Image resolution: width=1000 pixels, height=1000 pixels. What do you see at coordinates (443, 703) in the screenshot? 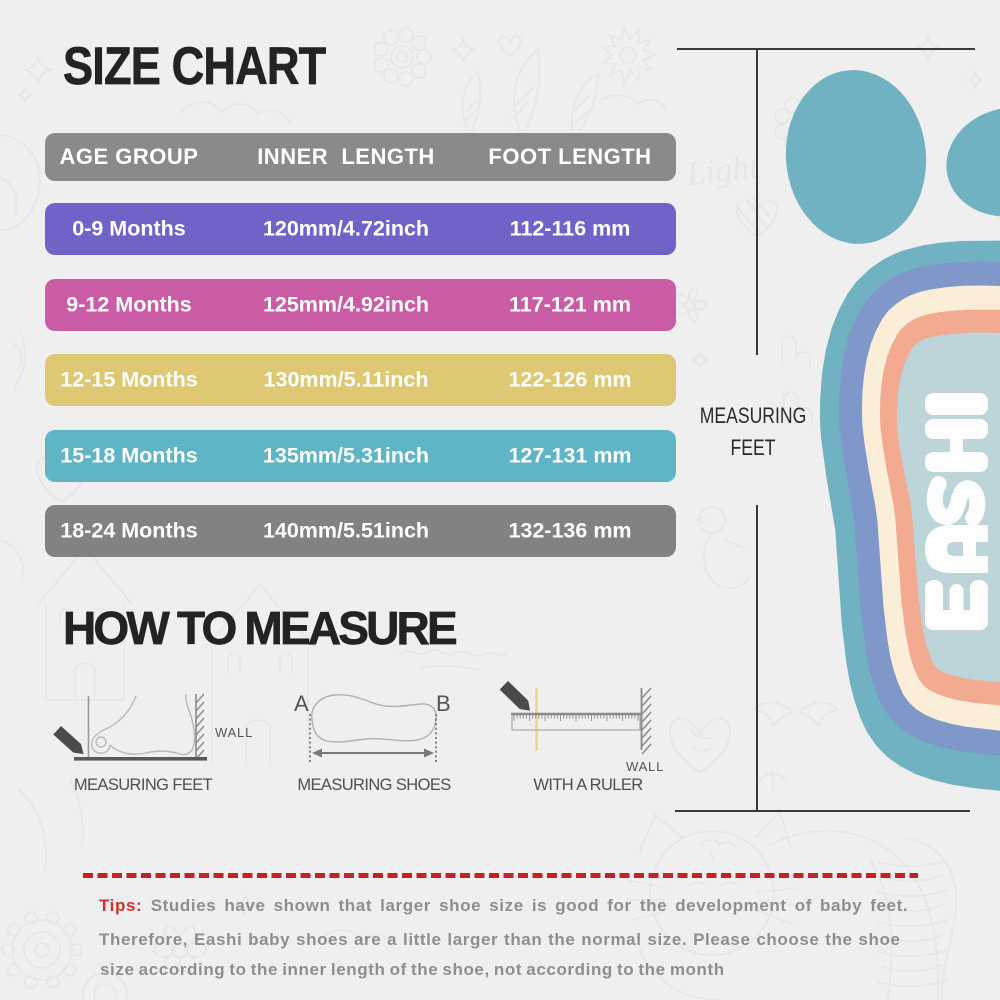
I see `svg-text: B` at bounding box center [443, 703].